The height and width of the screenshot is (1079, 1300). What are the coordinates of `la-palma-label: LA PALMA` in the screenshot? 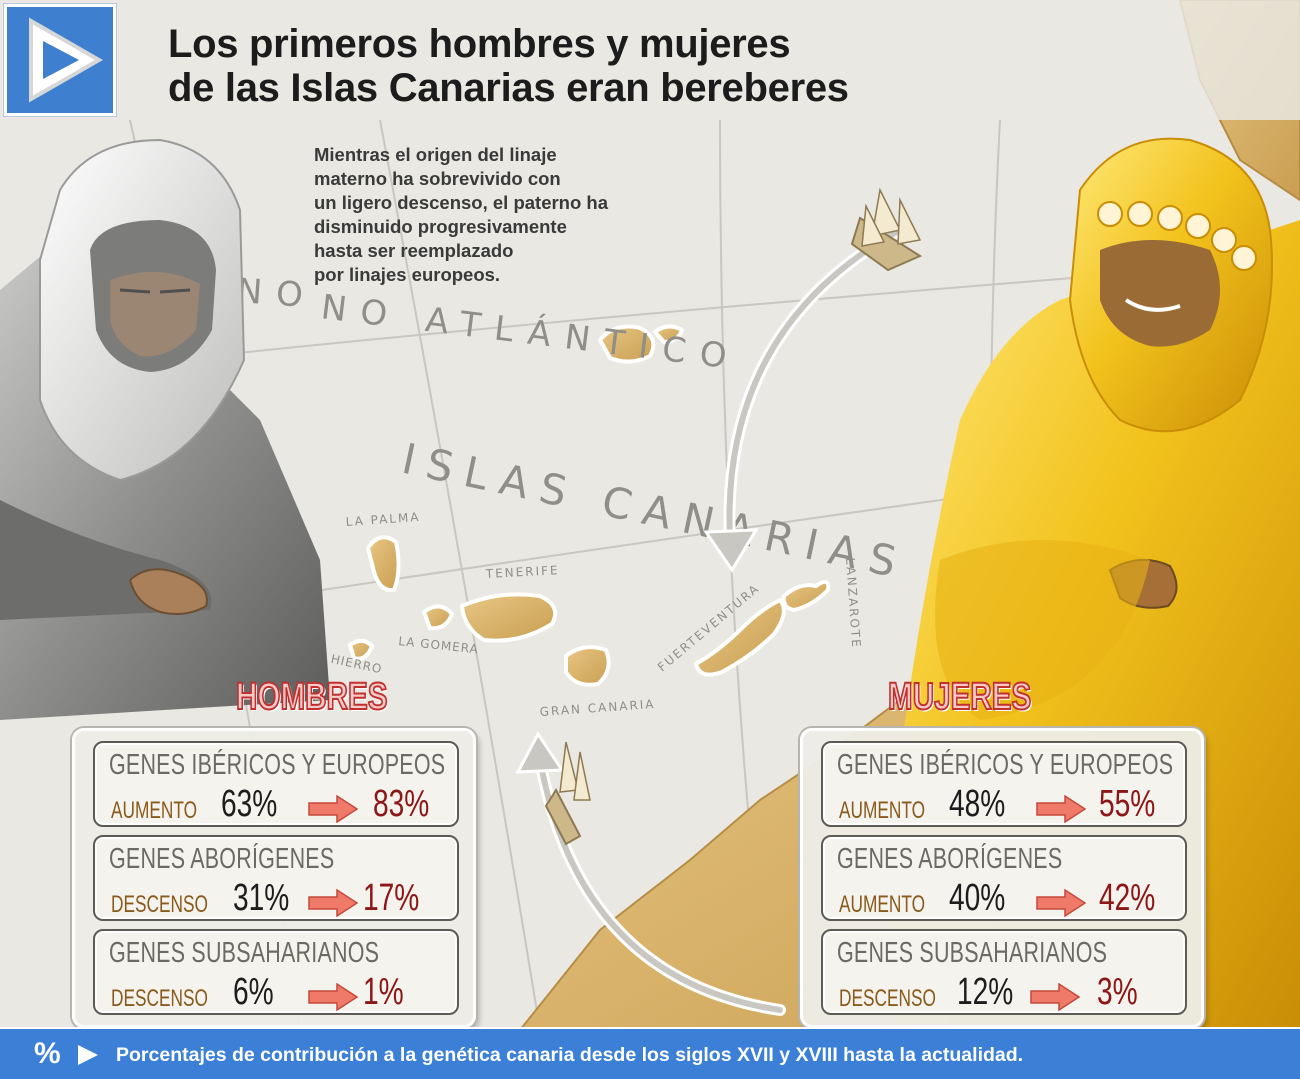 It's located at (383, 519).